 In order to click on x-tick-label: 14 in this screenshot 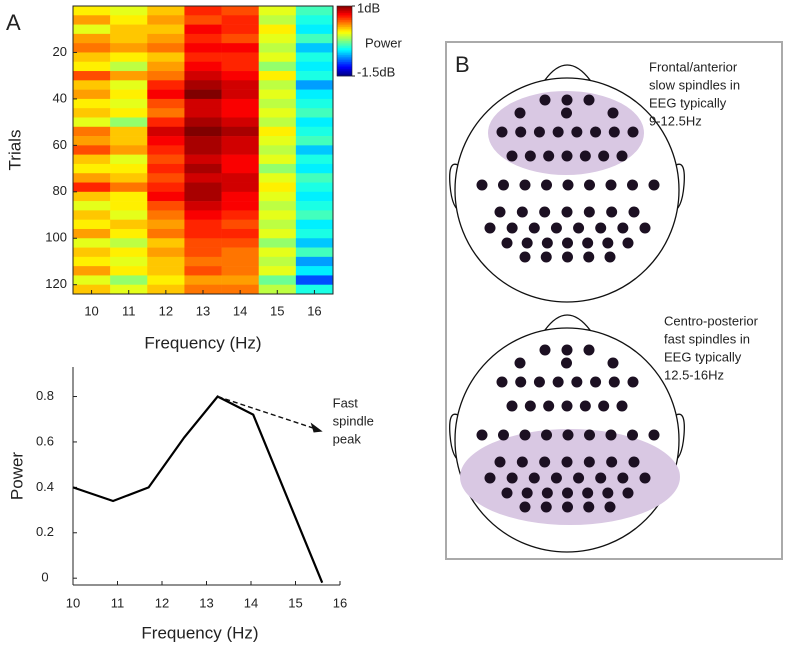, I will do `click(251, 602)`.